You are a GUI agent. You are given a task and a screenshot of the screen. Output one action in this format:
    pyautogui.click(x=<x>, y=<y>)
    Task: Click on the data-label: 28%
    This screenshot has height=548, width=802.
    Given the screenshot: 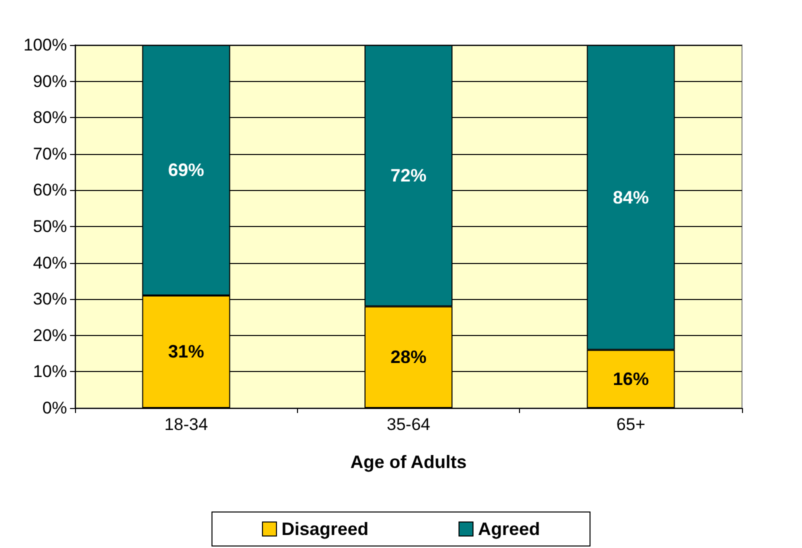 What is the action you would take?
    pyautogui.click(x=408, y=357)
    